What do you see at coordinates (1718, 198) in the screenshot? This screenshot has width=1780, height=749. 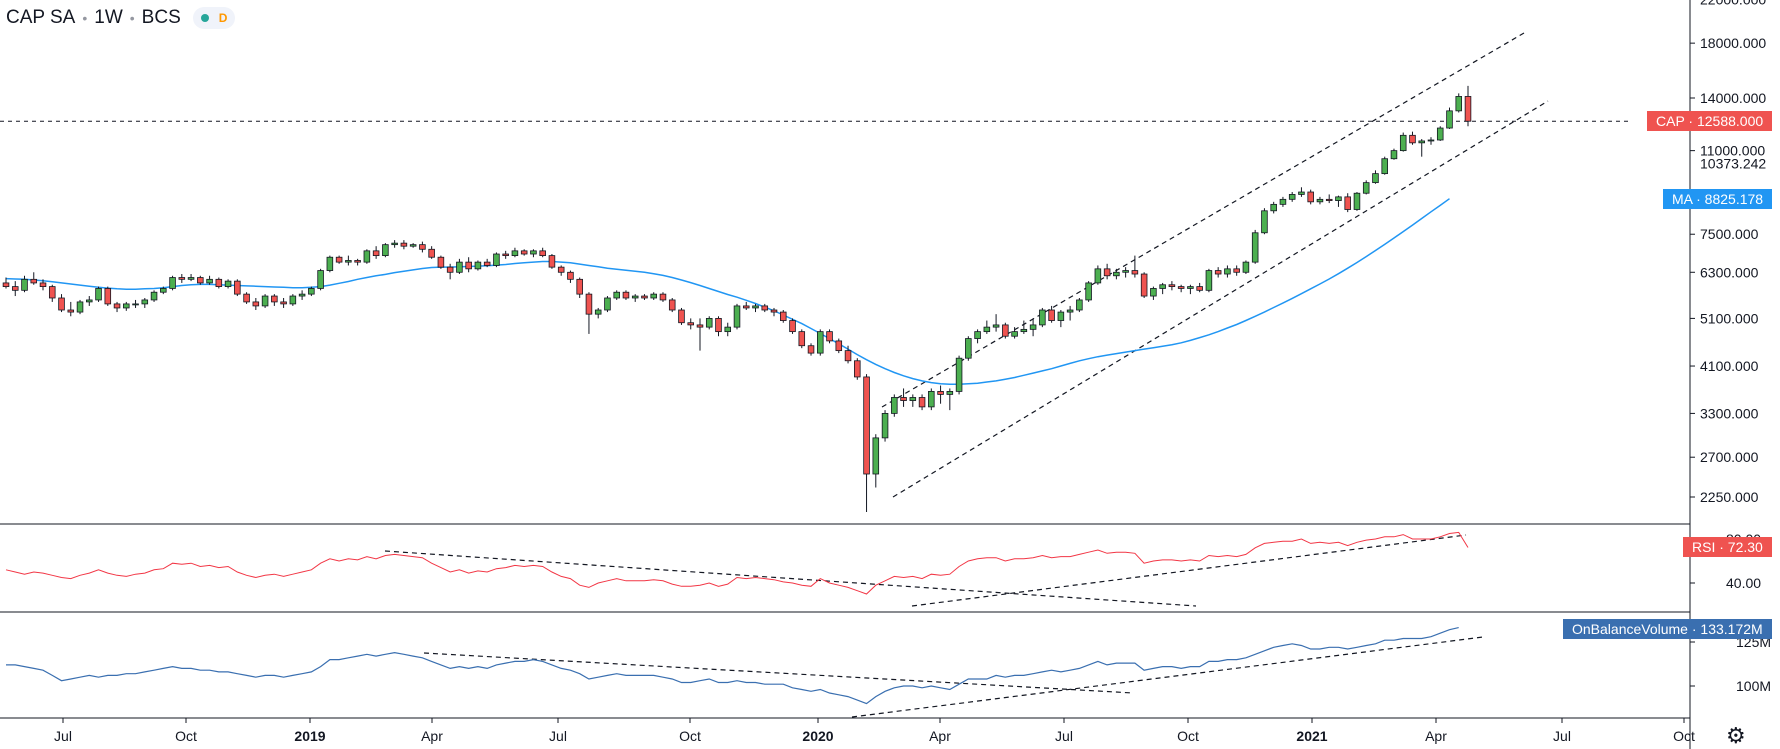 I see `ma-value-badge: MA · 8825.178` at bounding box center [1718, 198].